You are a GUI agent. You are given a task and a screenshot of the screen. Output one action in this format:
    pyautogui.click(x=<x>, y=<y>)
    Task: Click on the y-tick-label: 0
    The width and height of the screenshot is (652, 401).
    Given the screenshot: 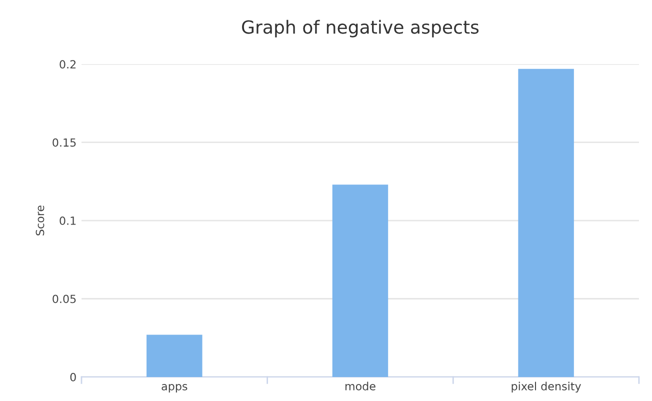 What is the action you would take?
    pyautogui.click(x=73, y=377)
    